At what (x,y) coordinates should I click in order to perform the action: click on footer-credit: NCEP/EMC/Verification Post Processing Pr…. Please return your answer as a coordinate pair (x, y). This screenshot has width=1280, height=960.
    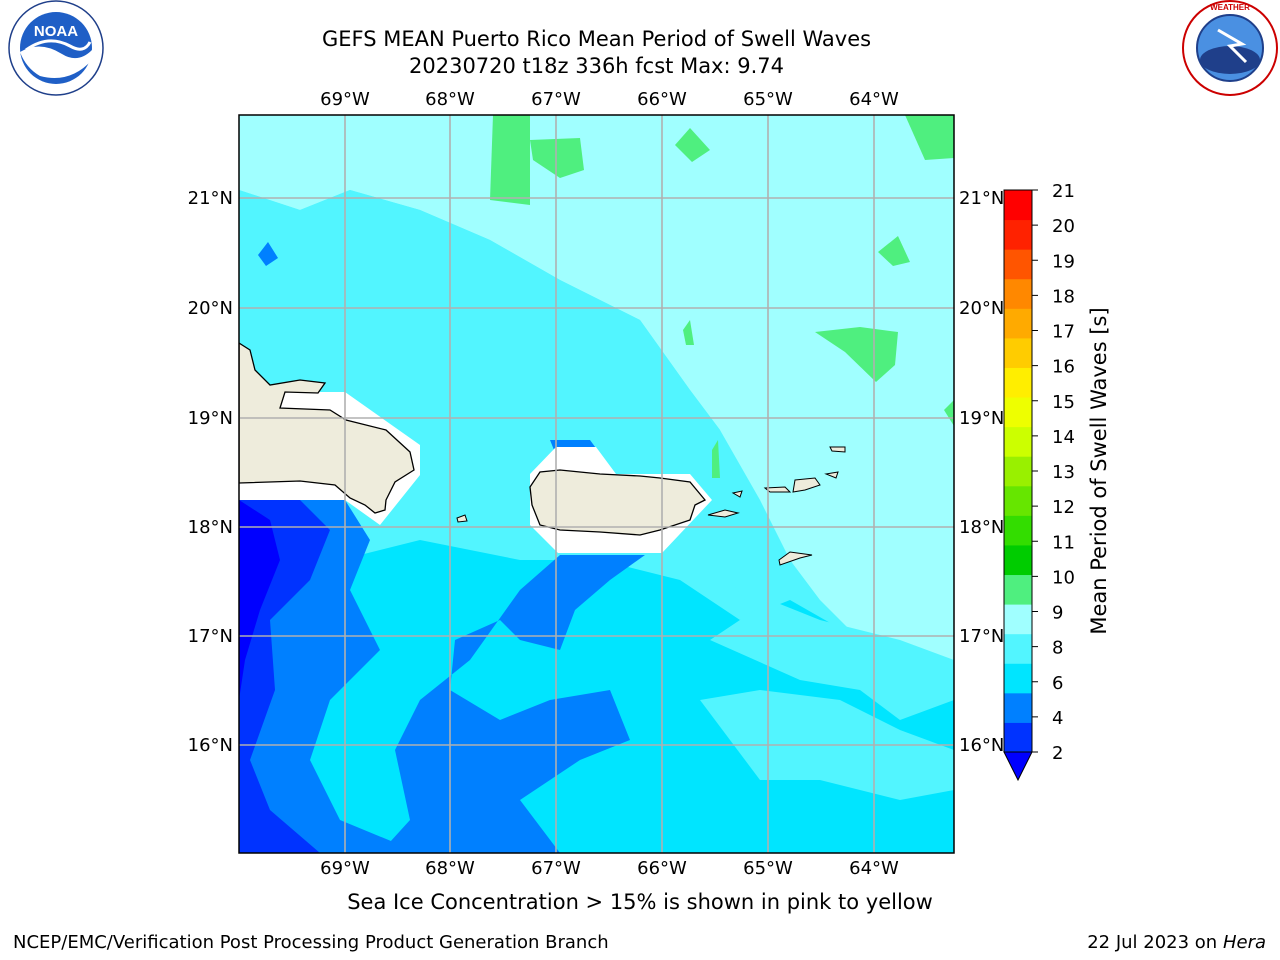
    Looking at the image, I should click on (311, 942).